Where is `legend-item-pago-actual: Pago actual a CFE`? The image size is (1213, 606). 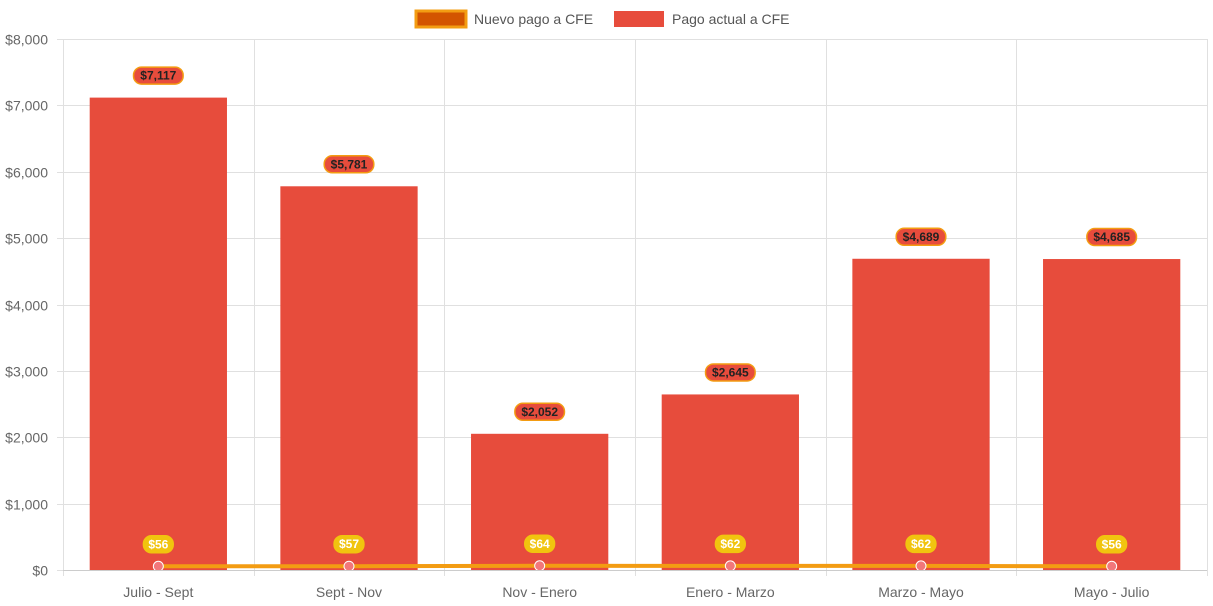 legend-item-pago-actual: Pago actual a CFE is located at coordinates (702, 19).